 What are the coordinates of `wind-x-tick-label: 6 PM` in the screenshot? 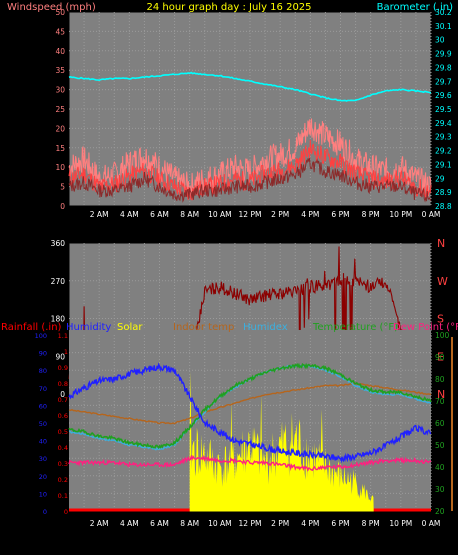 It's located at (340, 214).